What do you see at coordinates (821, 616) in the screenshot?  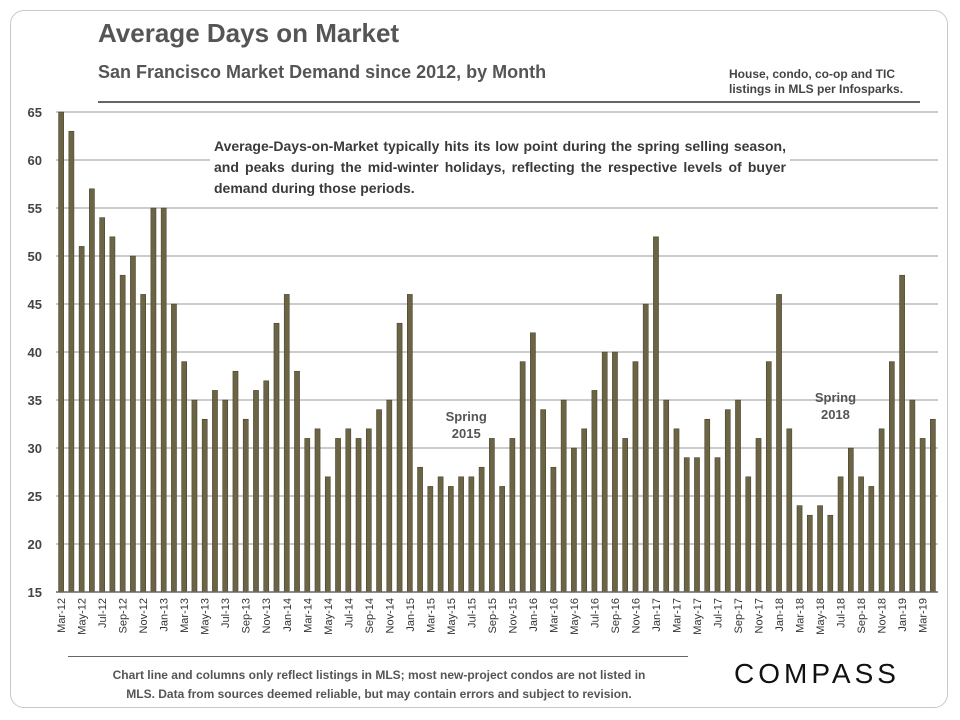 I see `x-tick-label: May-18` at bounding box center [821, 616].